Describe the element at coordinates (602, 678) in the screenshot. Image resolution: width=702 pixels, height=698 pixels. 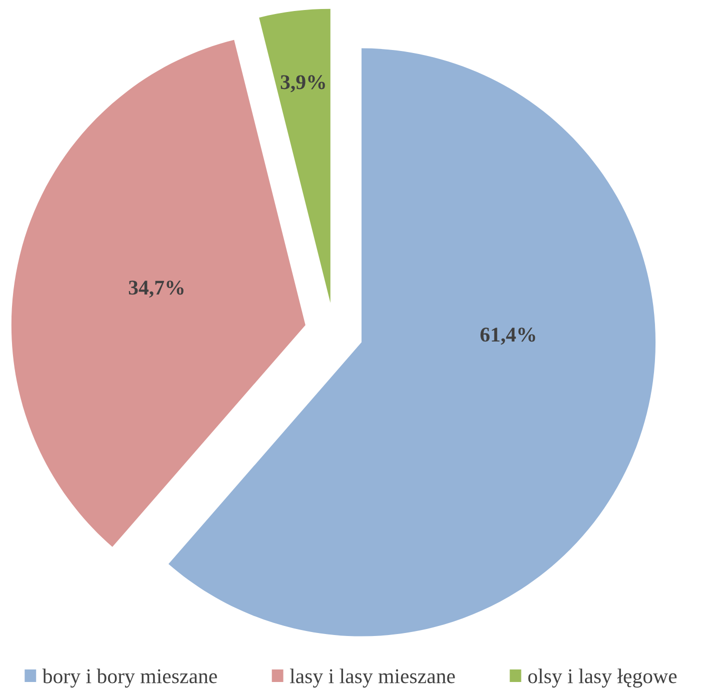
I see `legend-label: olsy i lasy łęgowe` at that location.